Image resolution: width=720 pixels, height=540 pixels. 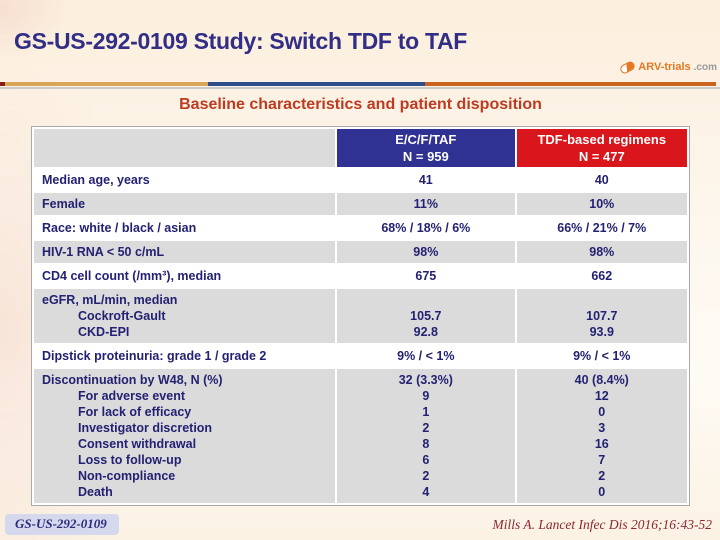 I want to click on table-row: Female 11% 10%, so click(x=360, y=204).